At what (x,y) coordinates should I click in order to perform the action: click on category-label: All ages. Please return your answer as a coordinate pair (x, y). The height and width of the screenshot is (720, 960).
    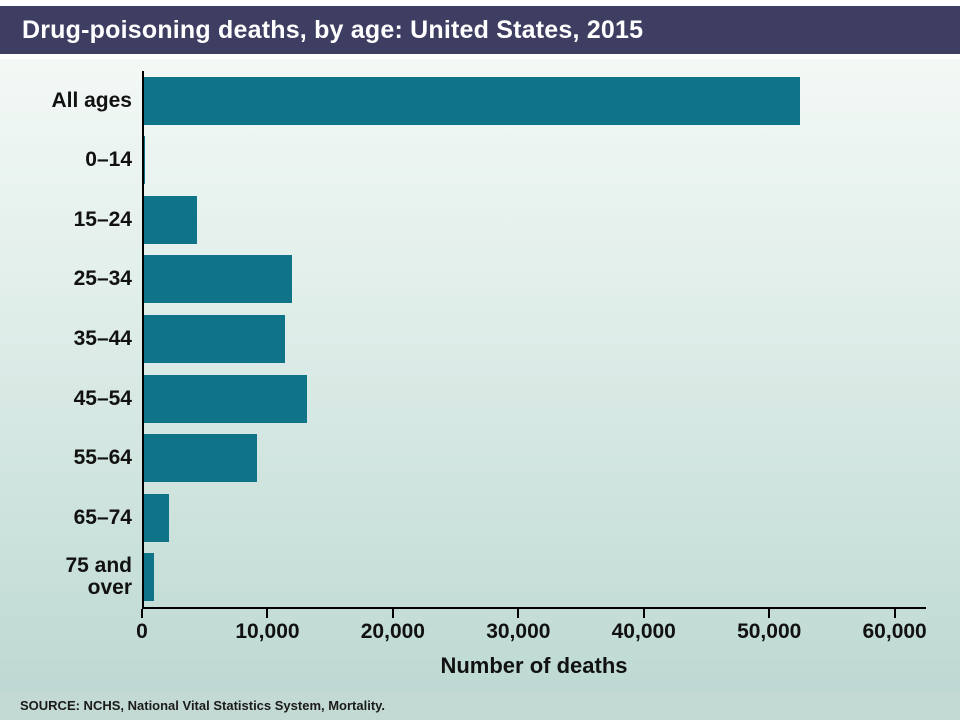
    Looking at the image, I should click on (91, 100).